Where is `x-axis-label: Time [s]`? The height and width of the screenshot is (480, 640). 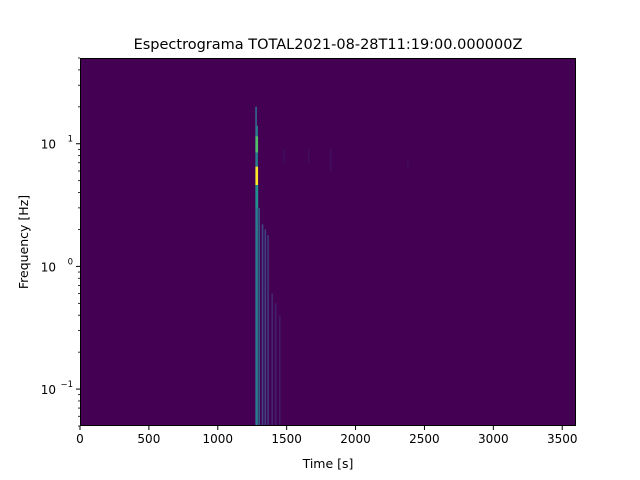 x-axis-label: Time [s] is located at coordinates (328, 463).